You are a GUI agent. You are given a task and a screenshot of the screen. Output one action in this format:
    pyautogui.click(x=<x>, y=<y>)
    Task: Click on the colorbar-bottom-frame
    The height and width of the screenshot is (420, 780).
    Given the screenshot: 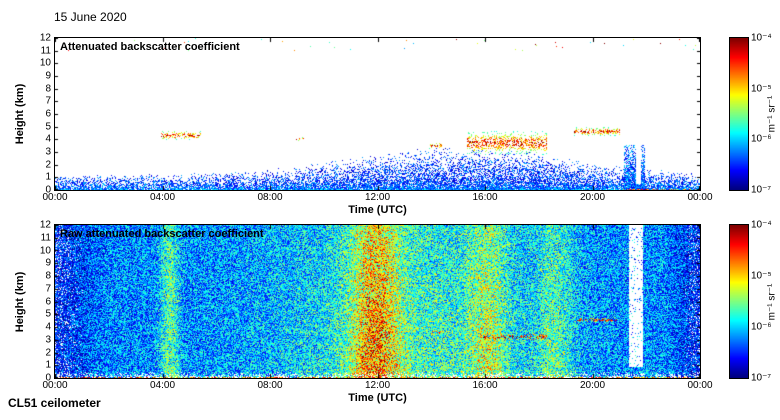 What is the action you would take?
    pyautogui.click(x=739, y=301)
    